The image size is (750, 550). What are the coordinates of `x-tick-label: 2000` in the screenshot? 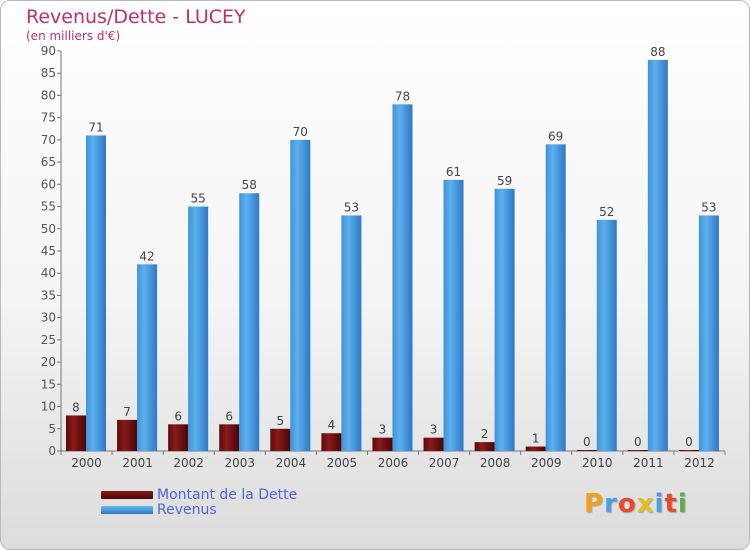 It's located at (86, 463).